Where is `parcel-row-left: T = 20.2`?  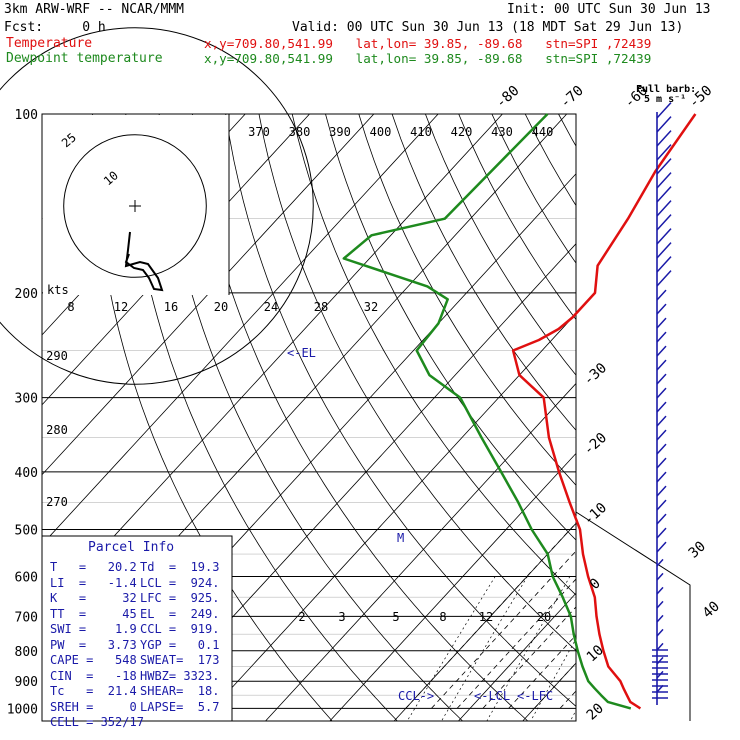
parcel-row-left: T = 20.2 is located at coordinates (93, 567).